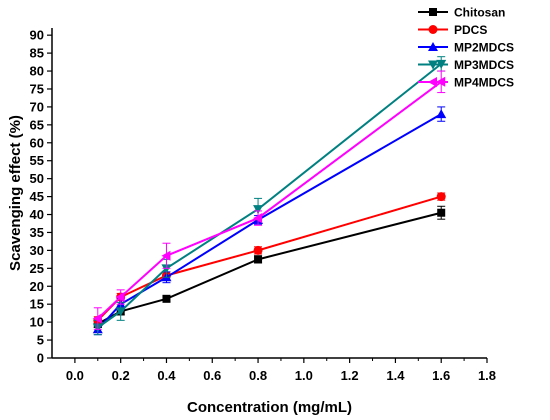 This screenshot has width=550, height=420. Describe the element at coordinates (37, 268) in the screenshot. I see `y-tick-label: 25` at that location.